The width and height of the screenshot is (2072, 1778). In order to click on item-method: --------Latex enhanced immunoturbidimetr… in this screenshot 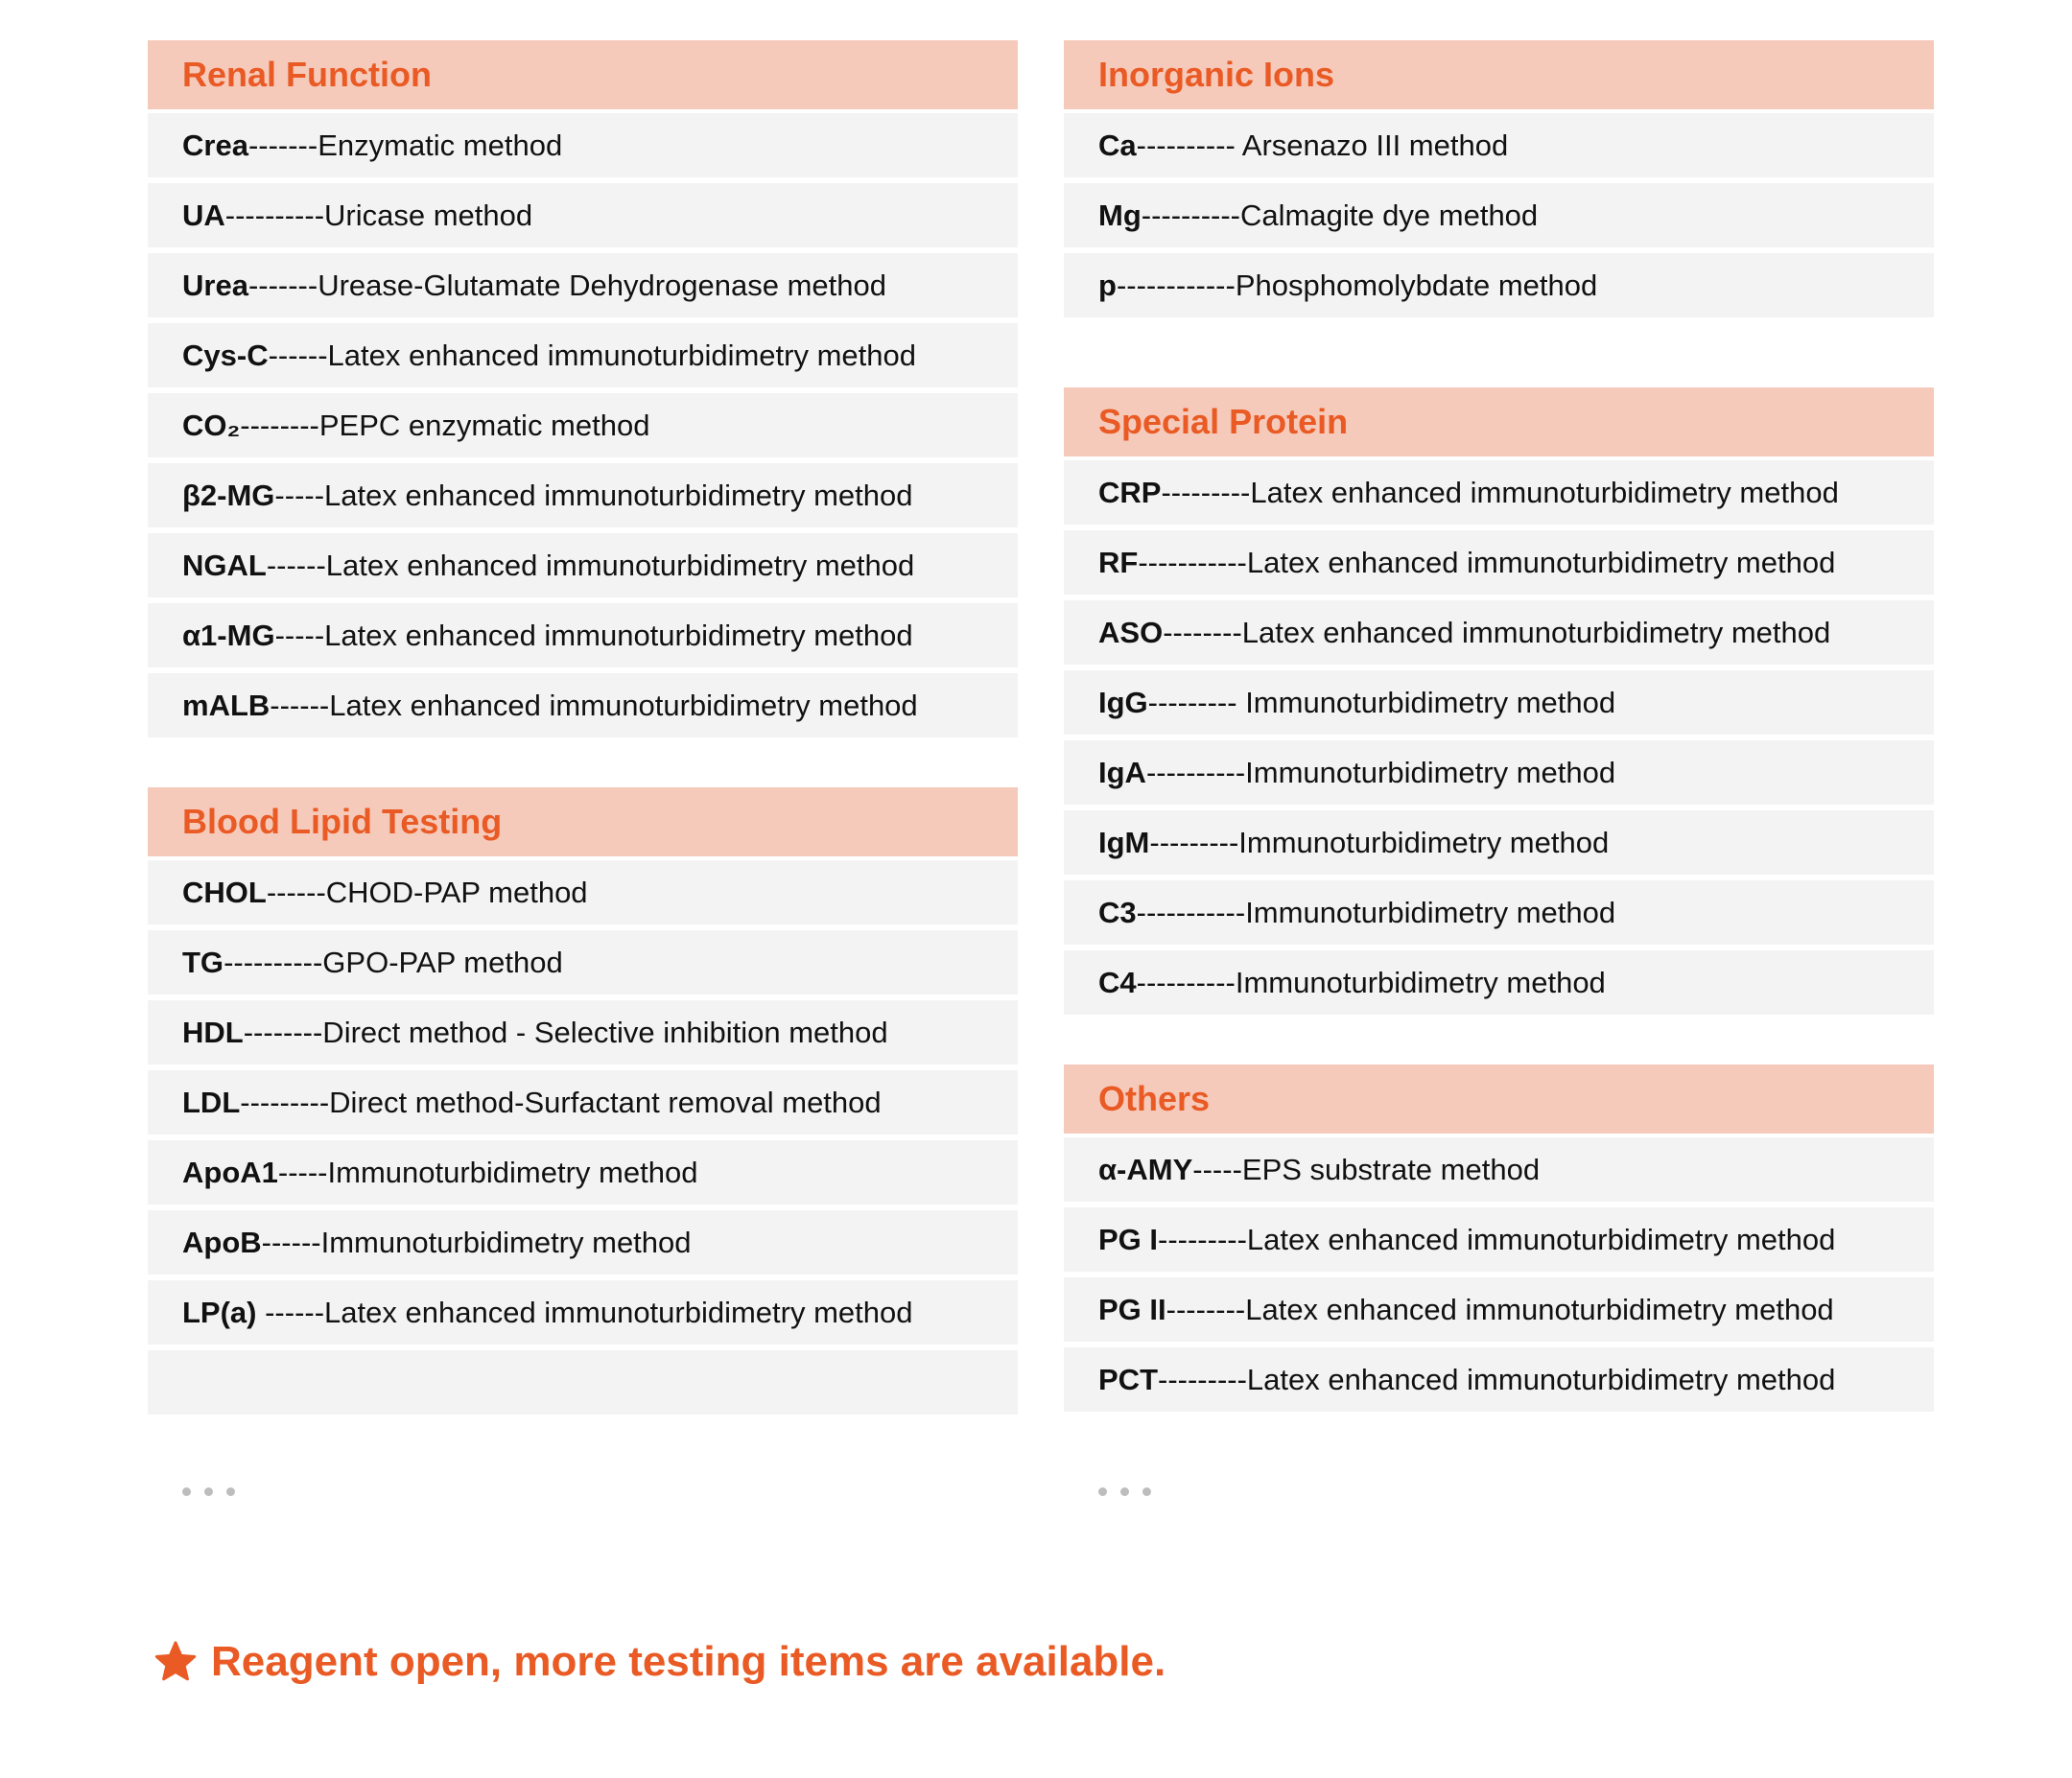, I will do `click(1497, 632)`.